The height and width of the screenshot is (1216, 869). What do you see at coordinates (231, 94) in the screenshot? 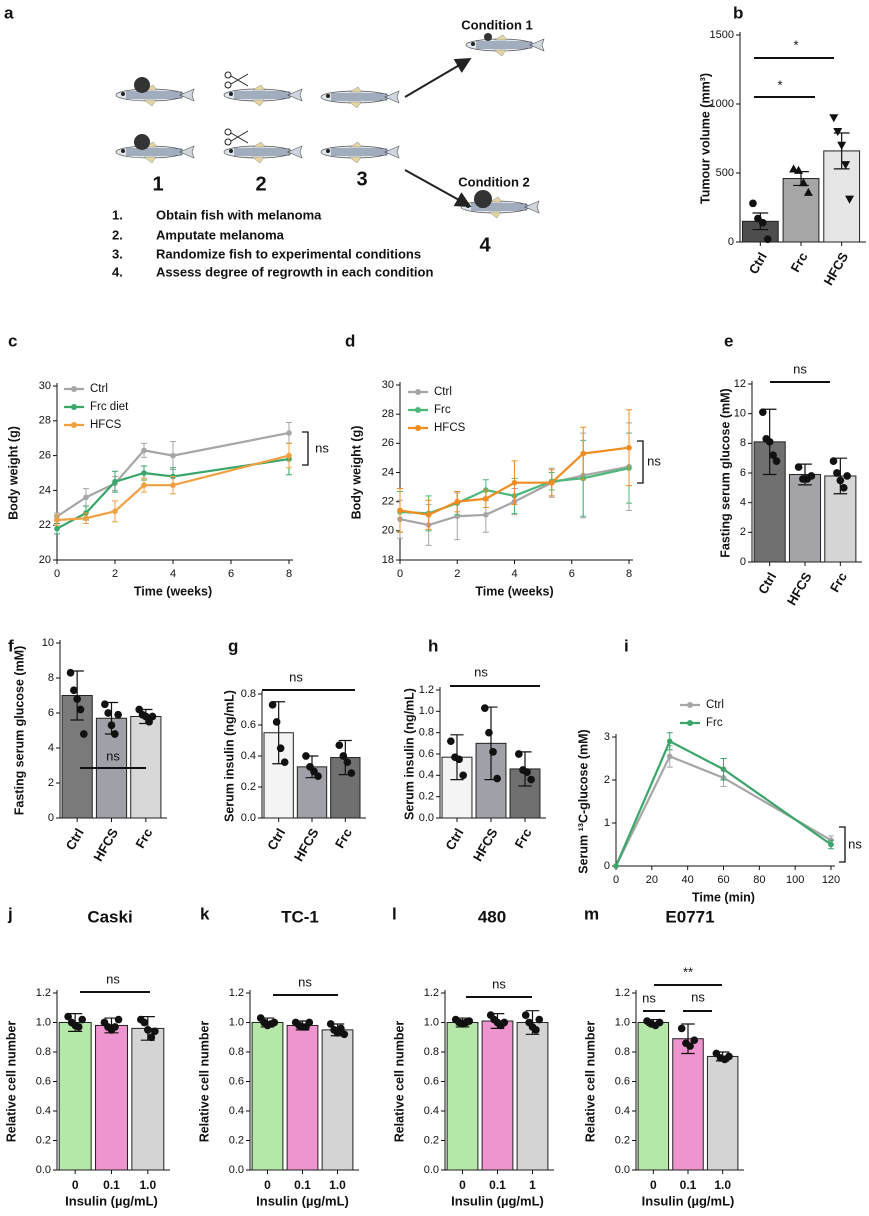
I see `fish-eye` at bounding box center [231, 94].